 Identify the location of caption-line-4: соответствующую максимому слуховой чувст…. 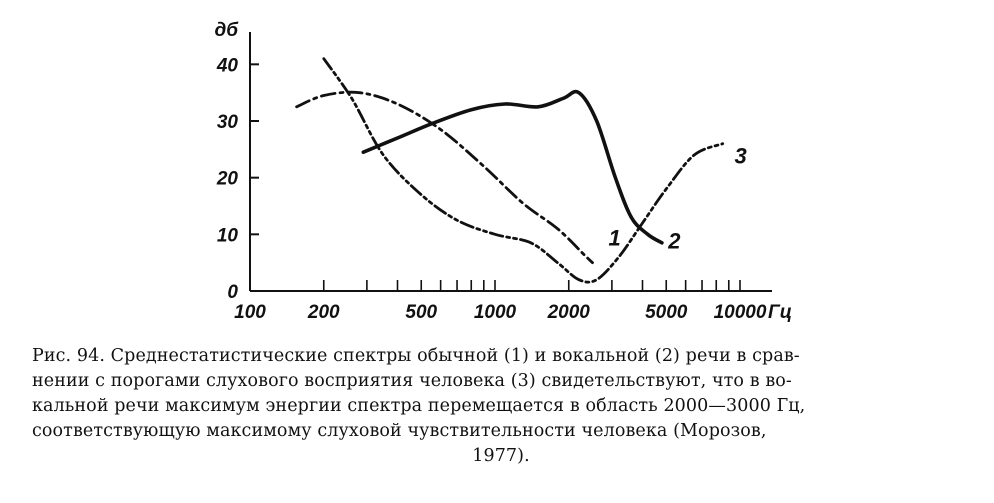
(399, 431).